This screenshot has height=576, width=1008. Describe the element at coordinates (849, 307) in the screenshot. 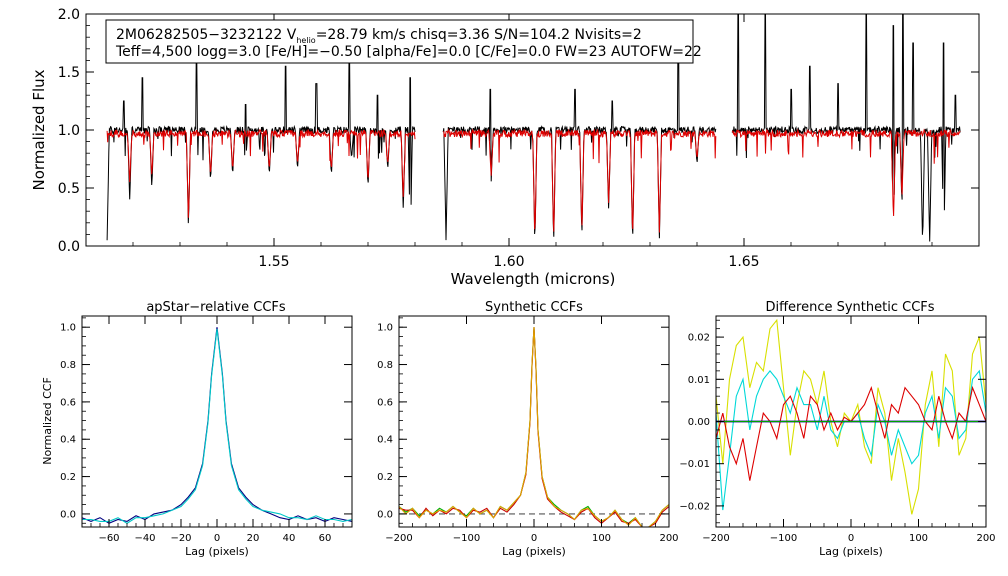

I see `ccf-difference-title: Difference Synthetic CCFs` at that location.